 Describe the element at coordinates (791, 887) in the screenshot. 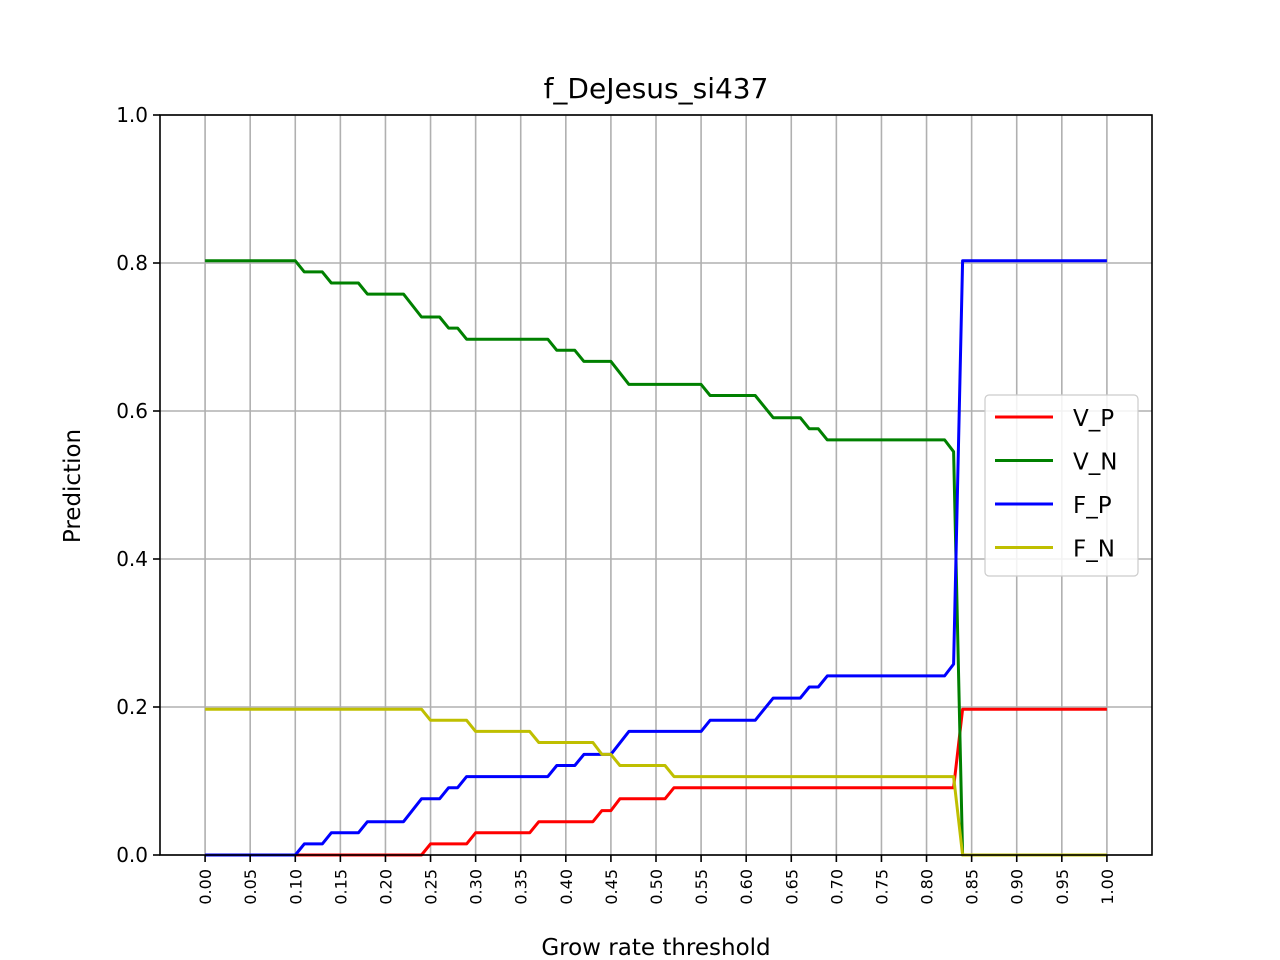

I see `x-tick-label: 0.65` at that location.